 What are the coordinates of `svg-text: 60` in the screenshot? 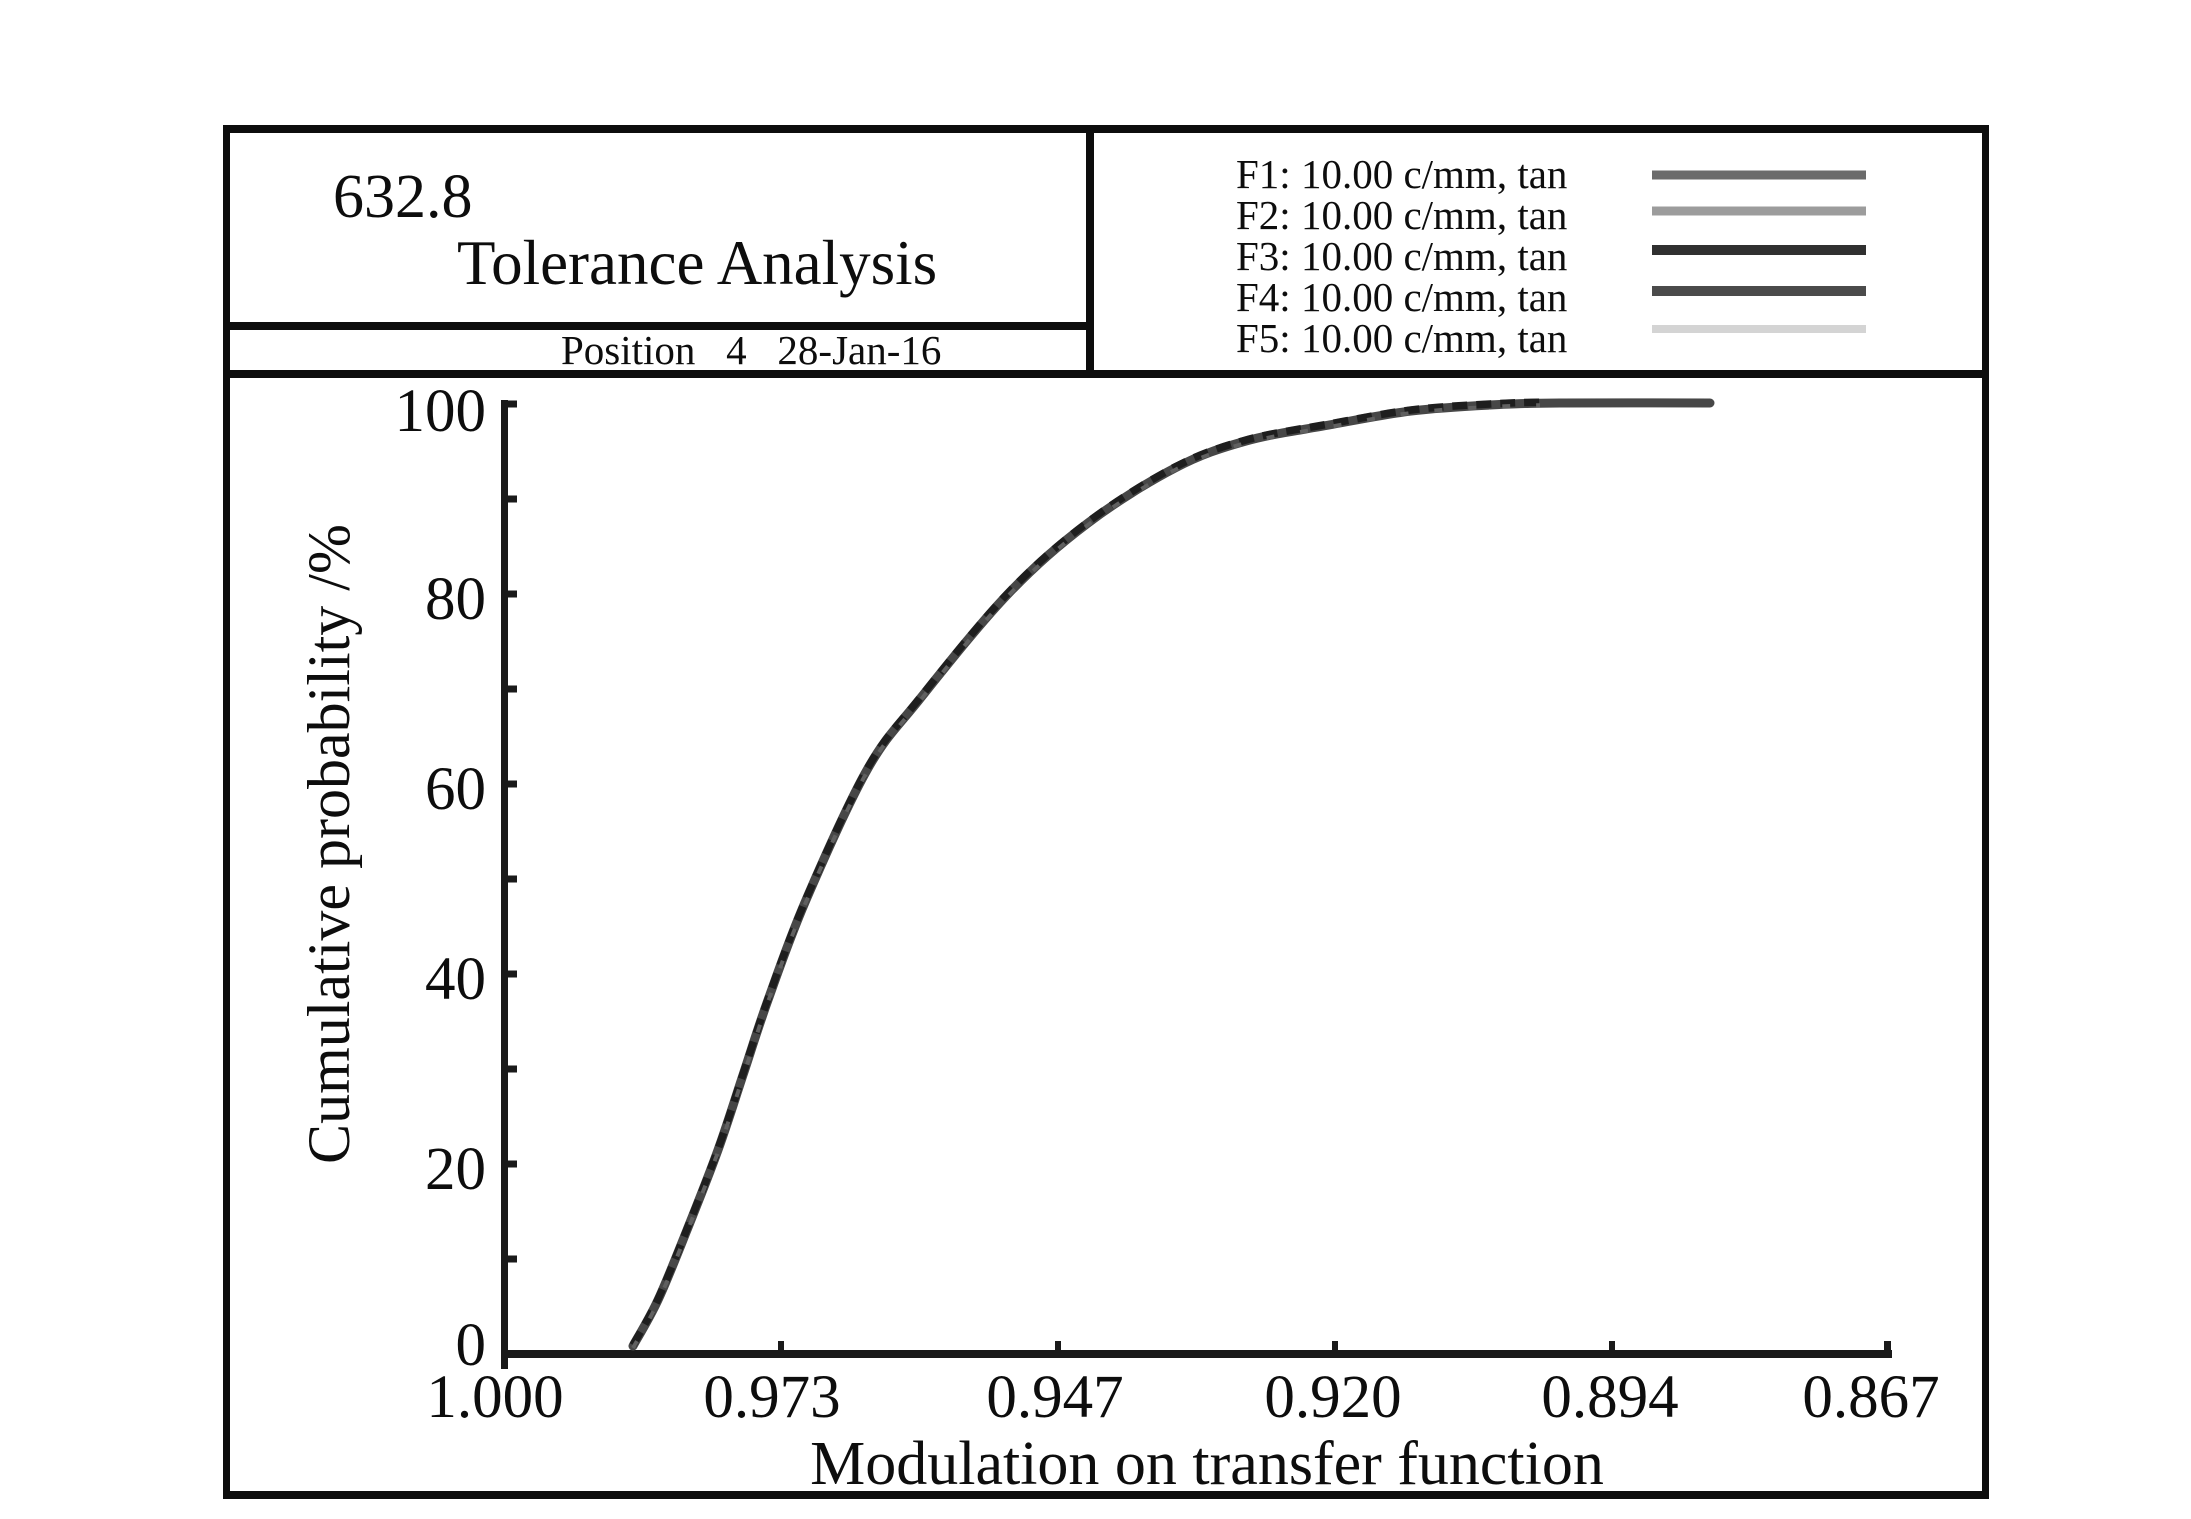 It's located at (455, 789).